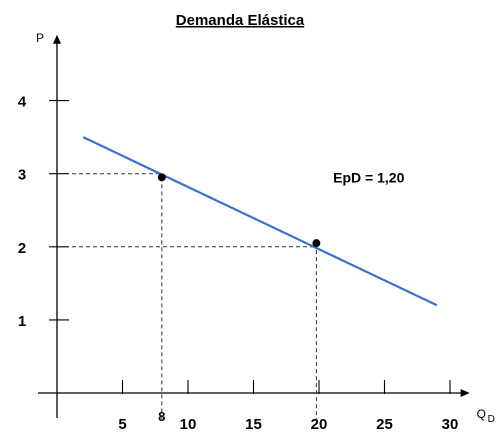 The image size is (496, 436). Describe the element at coordinates (239, 210) in the screenshot. I see `points-group` at that location.